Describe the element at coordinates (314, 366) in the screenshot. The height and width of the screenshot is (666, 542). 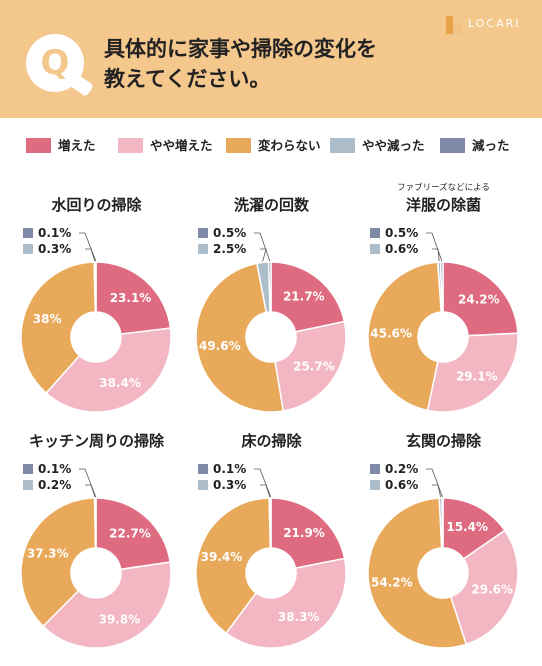
I see `slice-value-label: 25.7%` at that location.